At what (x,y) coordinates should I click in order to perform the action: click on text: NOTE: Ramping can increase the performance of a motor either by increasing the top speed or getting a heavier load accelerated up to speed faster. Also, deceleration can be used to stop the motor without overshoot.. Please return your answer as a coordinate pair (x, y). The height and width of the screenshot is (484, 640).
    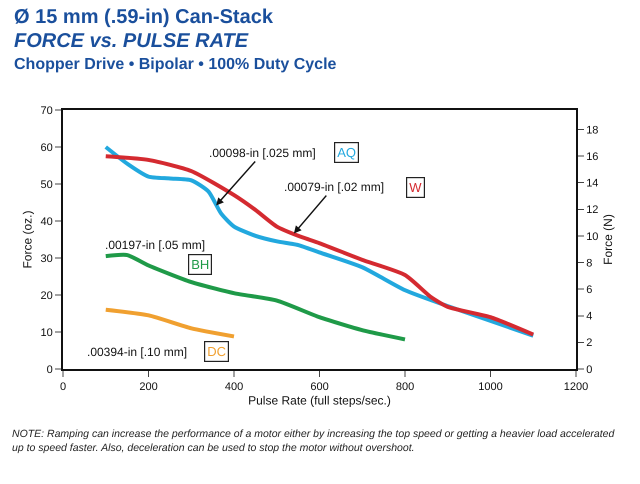
    Looking at the image, I should click on (314, 442).